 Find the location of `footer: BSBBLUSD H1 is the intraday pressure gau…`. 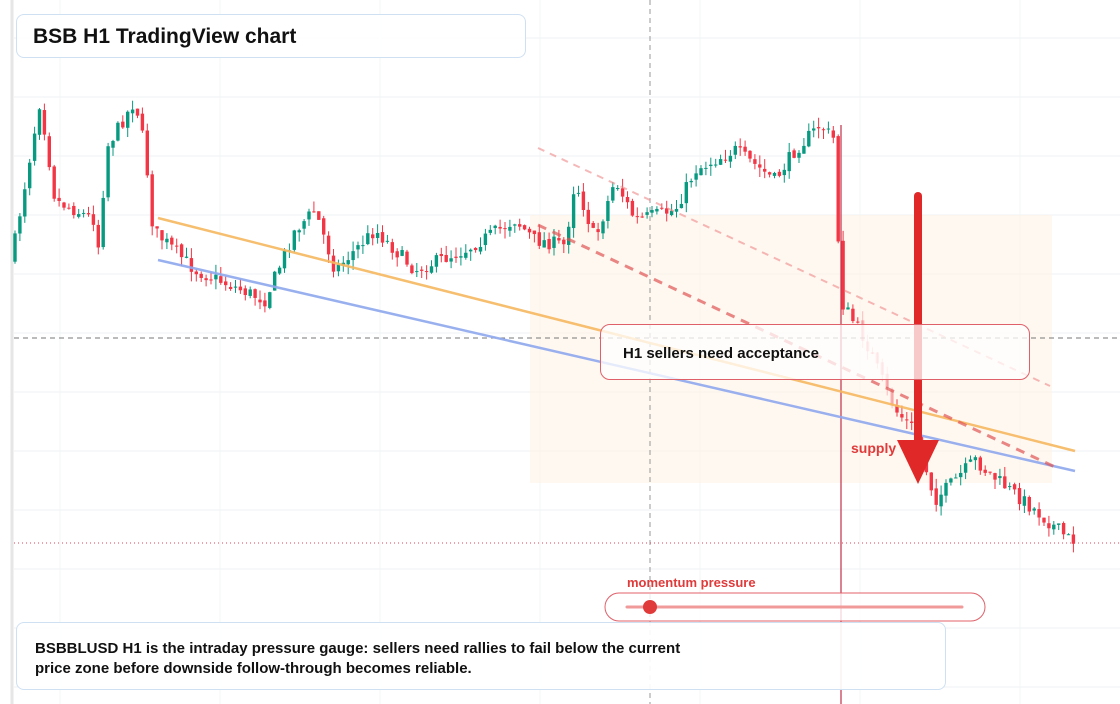

footer: BSBBLUSD H1 is the intraday pressure gau… is located at coordinates (481, 656).